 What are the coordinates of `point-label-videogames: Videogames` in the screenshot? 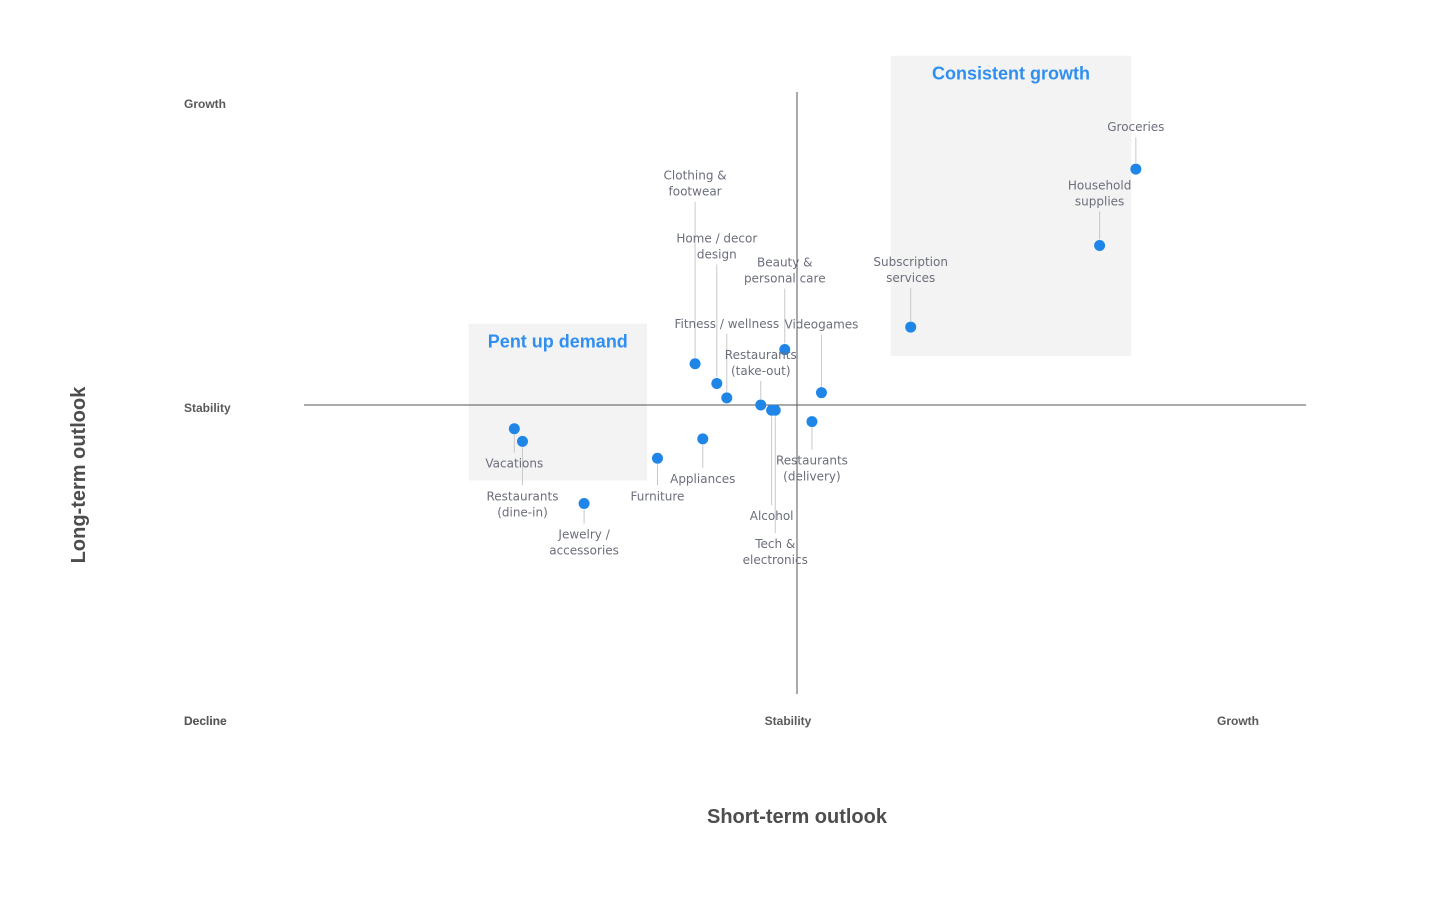 It's located at (822, 325).